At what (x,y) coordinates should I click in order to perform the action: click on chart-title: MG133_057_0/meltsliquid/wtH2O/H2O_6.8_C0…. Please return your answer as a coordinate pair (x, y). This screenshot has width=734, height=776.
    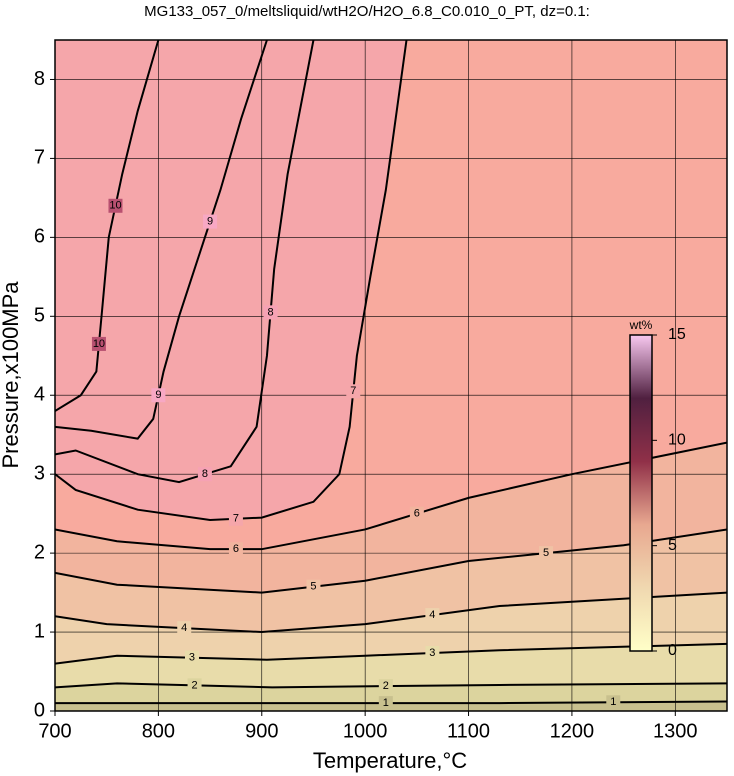
    Looking at the image, I should click on (367, 11).